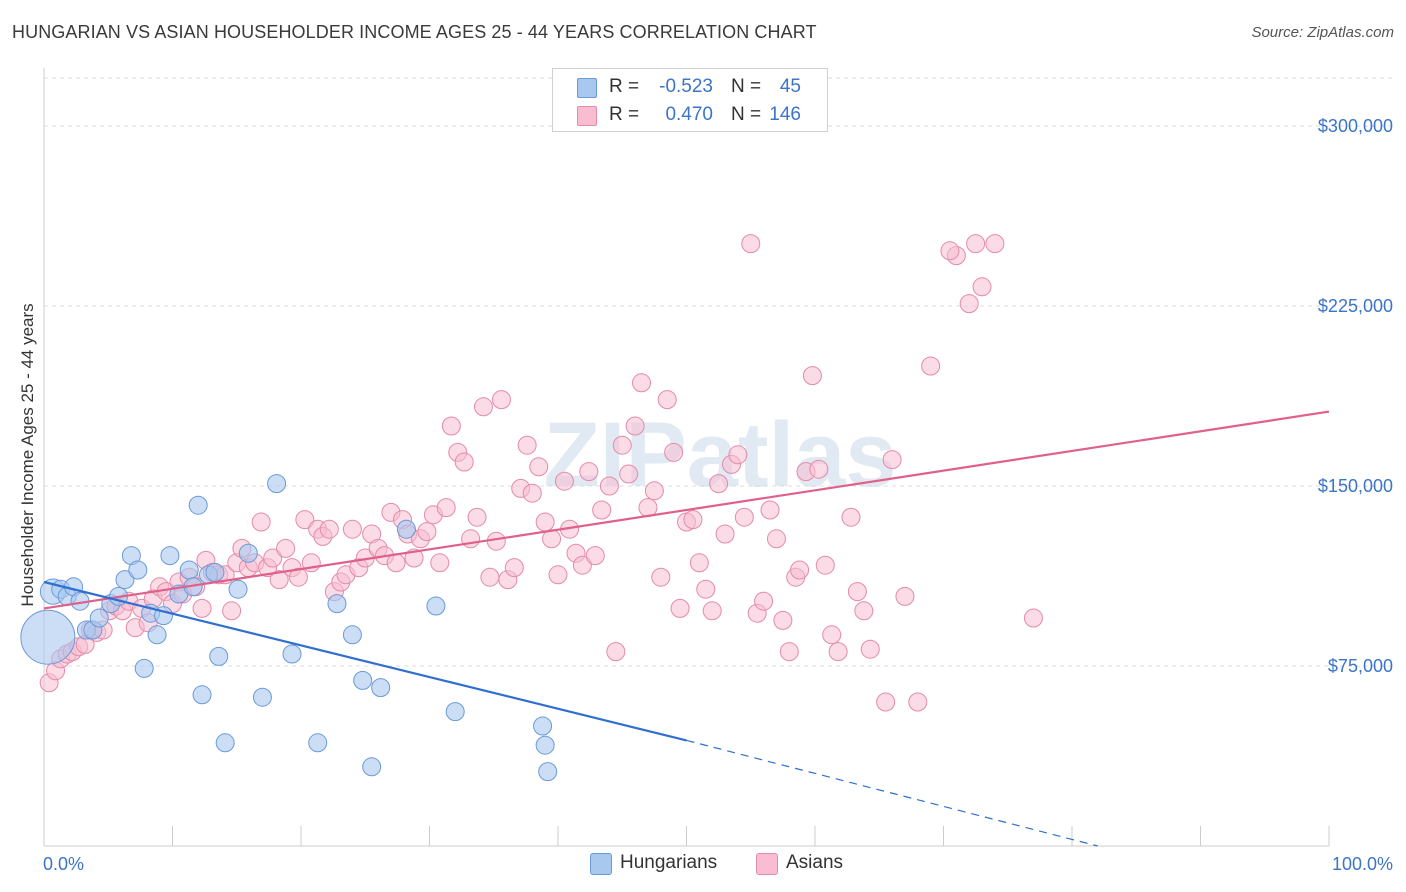 The height and width of the screenshot is (892, 1406). I want to click on y-tick-labels: $75,000 $150,000 $225,000 $300,000, so click(1355, 396).